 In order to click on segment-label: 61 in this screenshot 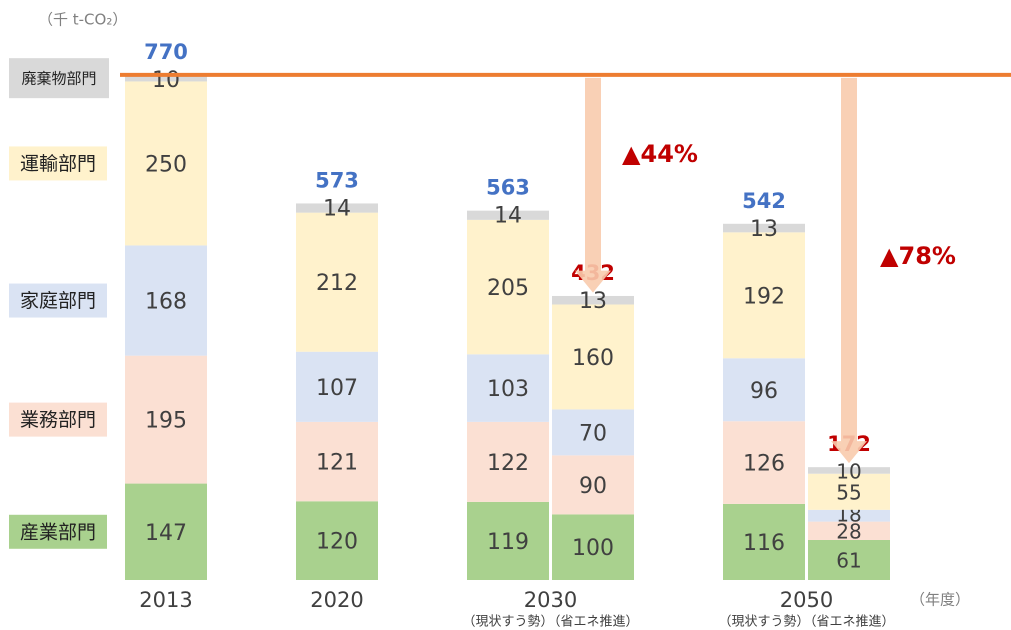, I will do `click(848, 560)`.